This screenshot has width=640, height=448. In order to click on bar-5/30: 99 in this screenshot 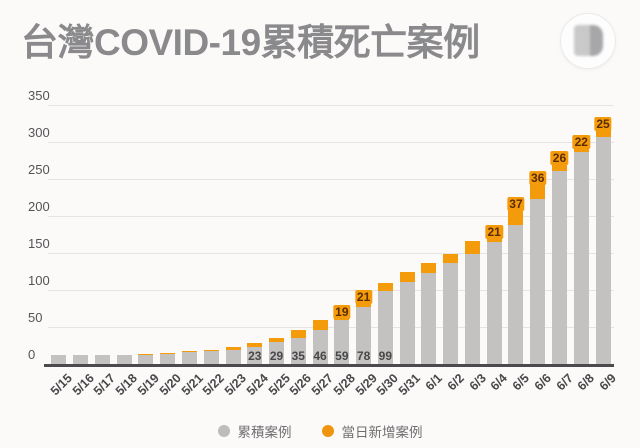, I will do `click(385, 323)`.